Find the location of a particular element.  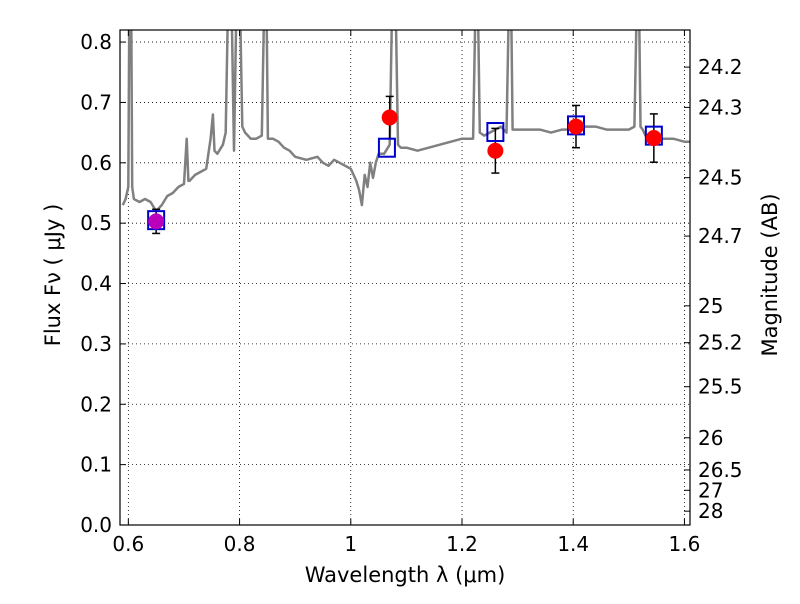

x-axis-label: Wavelength λ (μm) is located at coordinates (405, 575).